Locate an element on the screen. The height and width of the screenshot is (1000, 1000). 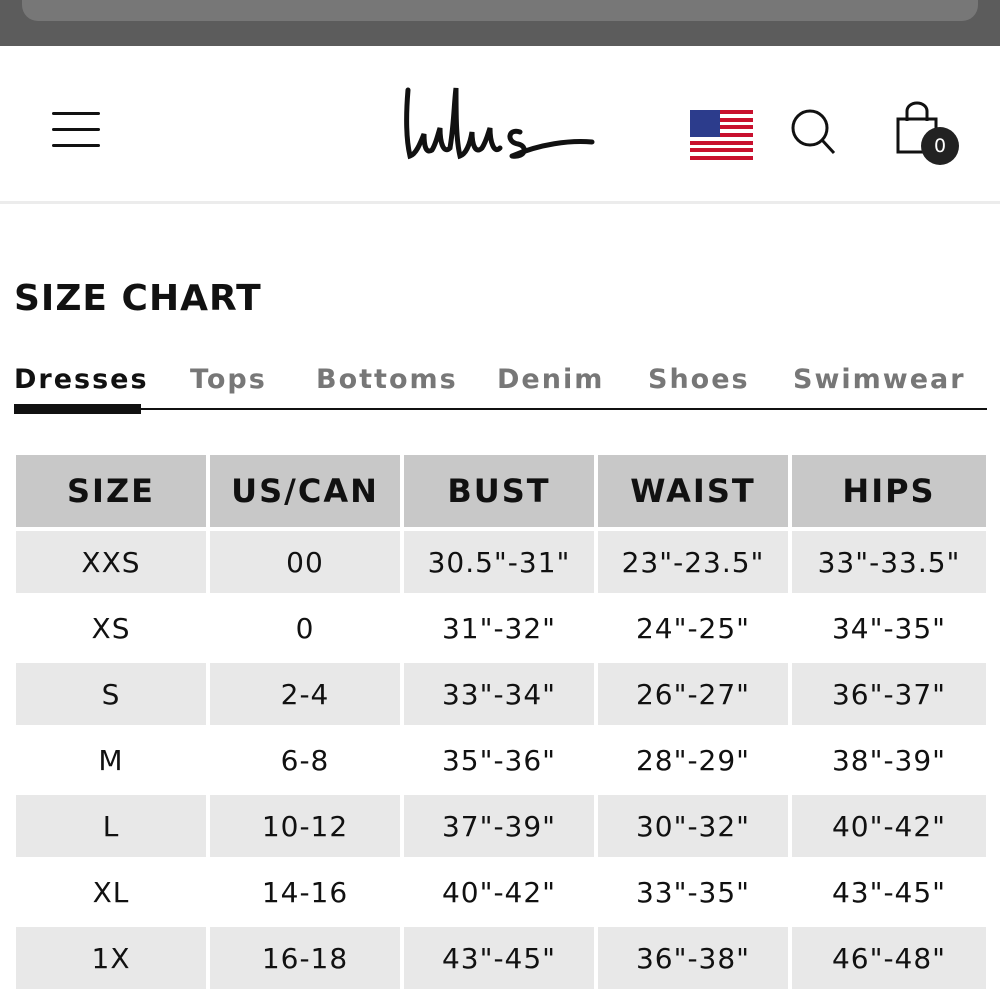
table-cell: XXS is located at coordinates (113, 564).